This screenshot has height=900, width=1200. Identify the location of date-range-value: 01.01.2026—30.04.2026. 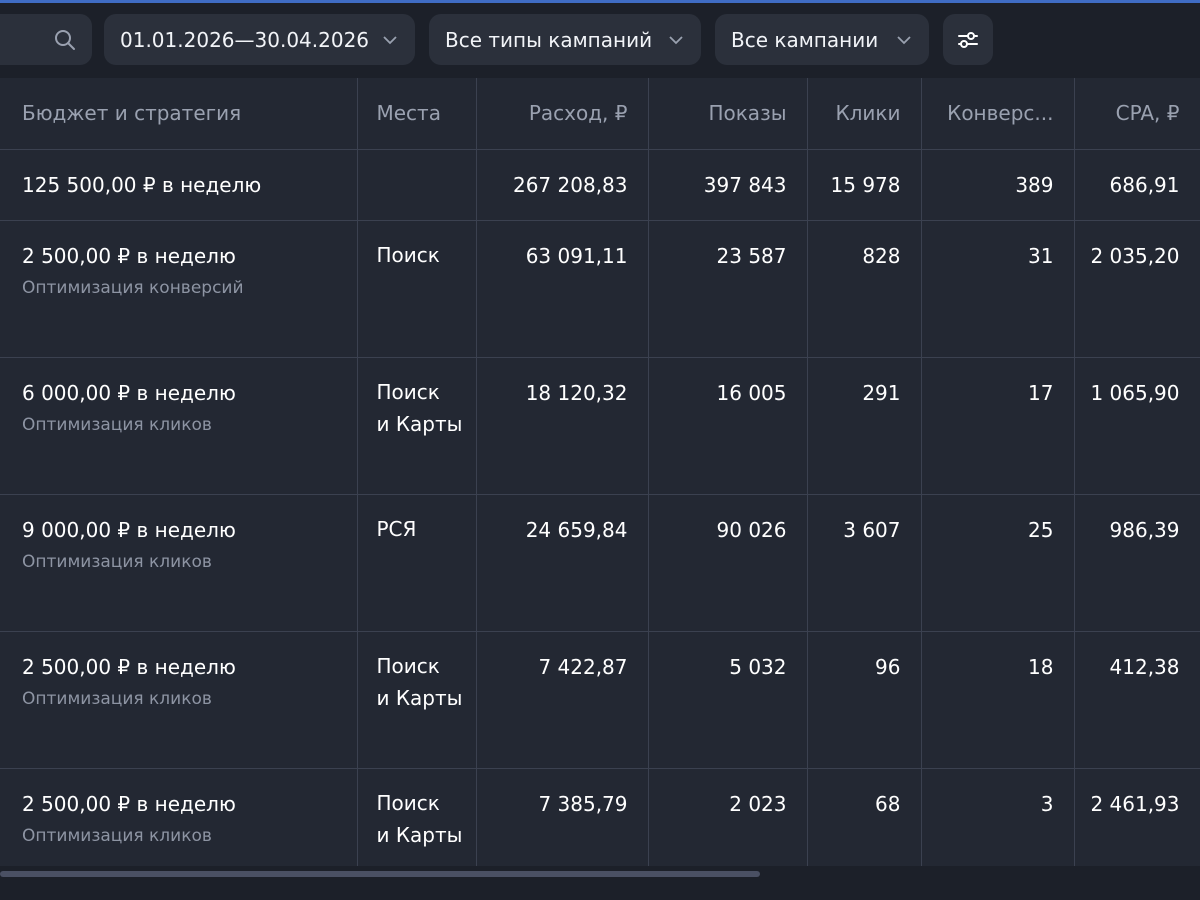
(245, 39).